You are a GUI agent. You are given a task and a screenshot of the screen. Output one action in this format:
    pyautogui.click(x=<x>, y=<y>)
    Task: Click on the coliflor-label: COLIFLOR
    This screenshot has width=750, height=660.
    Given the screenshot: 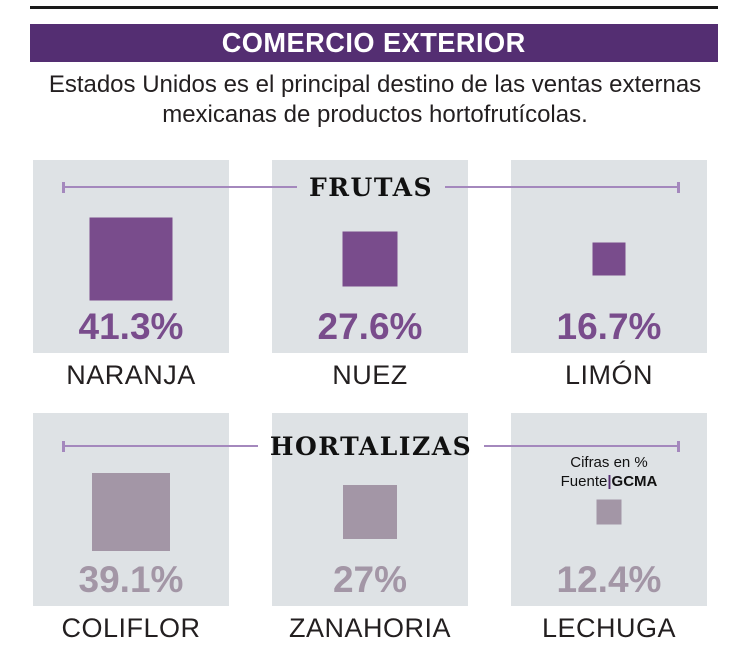 What is the action you would take?
    pyautogui.click(x=131, y=628)
    